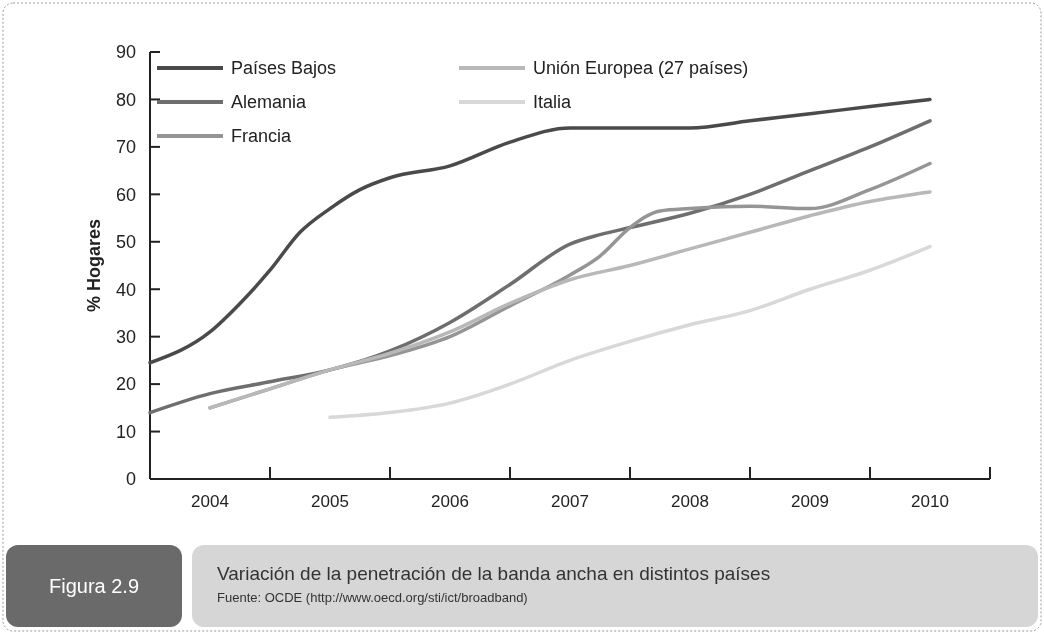 The height and width of the screenshot is (634, 1044). I want to click on source-note: Fuente: OCDE (http://www.oecd.org/sti/ict/broadband), so click(372, 597).